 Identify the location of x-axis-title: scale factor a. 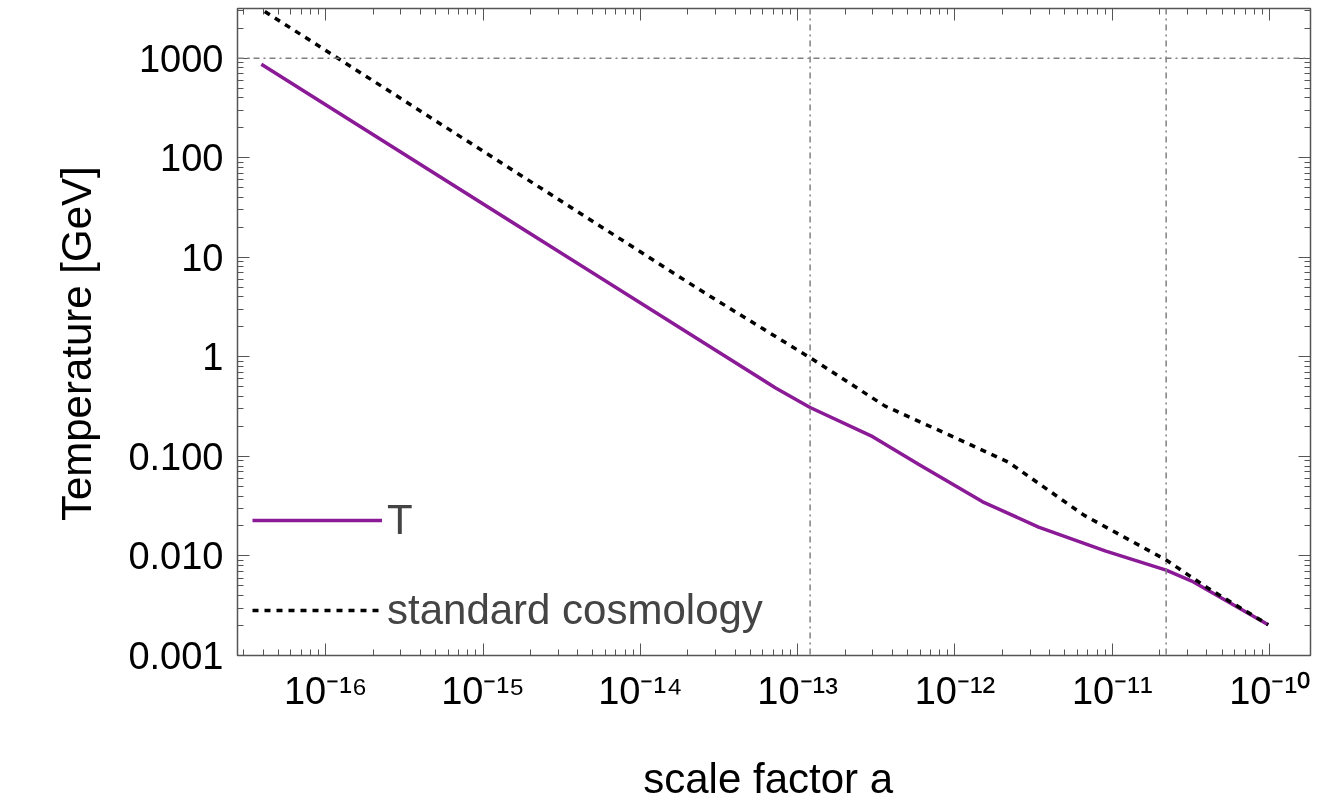
(768, 778).